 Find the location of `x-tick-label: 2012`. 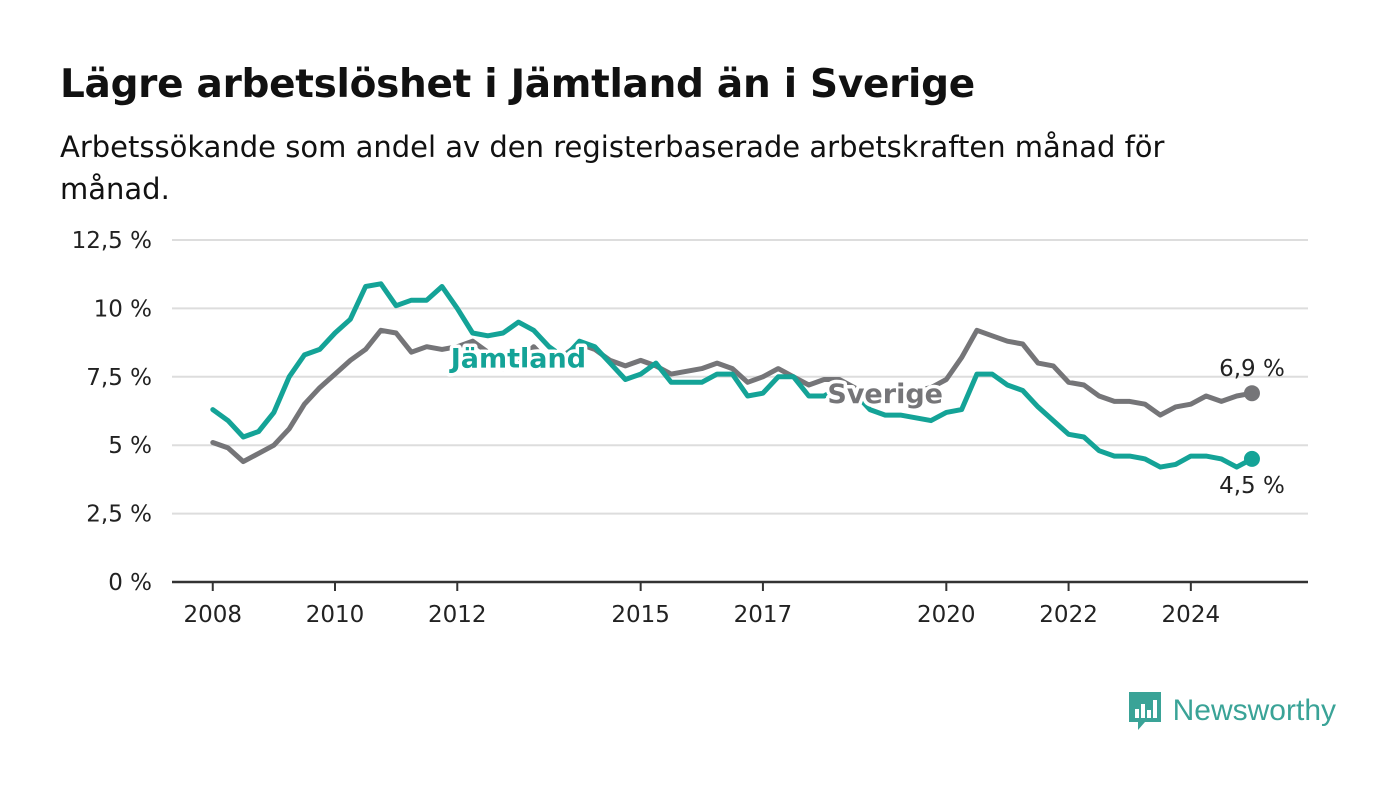

x-tick-label: 2012 is located at coordinates (457, 615).